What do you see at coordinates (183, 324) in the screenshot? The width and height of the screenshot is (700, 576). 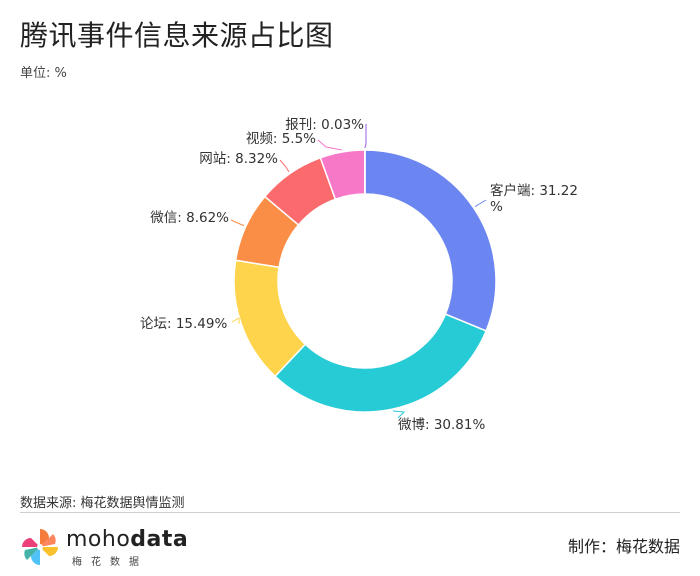 I see `data-label-2: 论坛: 15.49%` at bounding box center [183, 324].